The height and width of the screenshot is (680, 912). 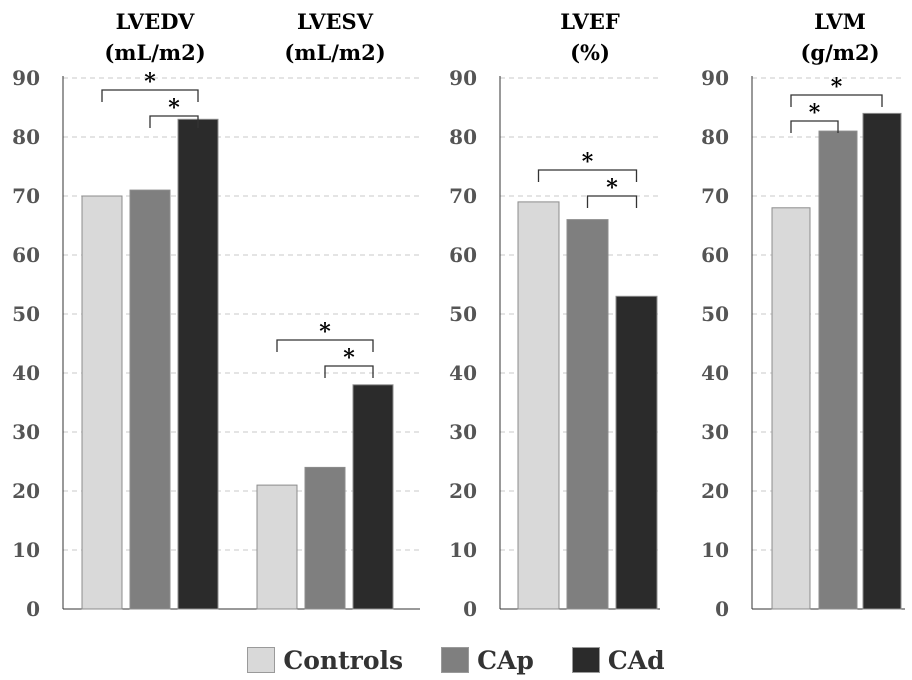 I want to click on legend-label-cad: CAd, so click(x=636, y=660).